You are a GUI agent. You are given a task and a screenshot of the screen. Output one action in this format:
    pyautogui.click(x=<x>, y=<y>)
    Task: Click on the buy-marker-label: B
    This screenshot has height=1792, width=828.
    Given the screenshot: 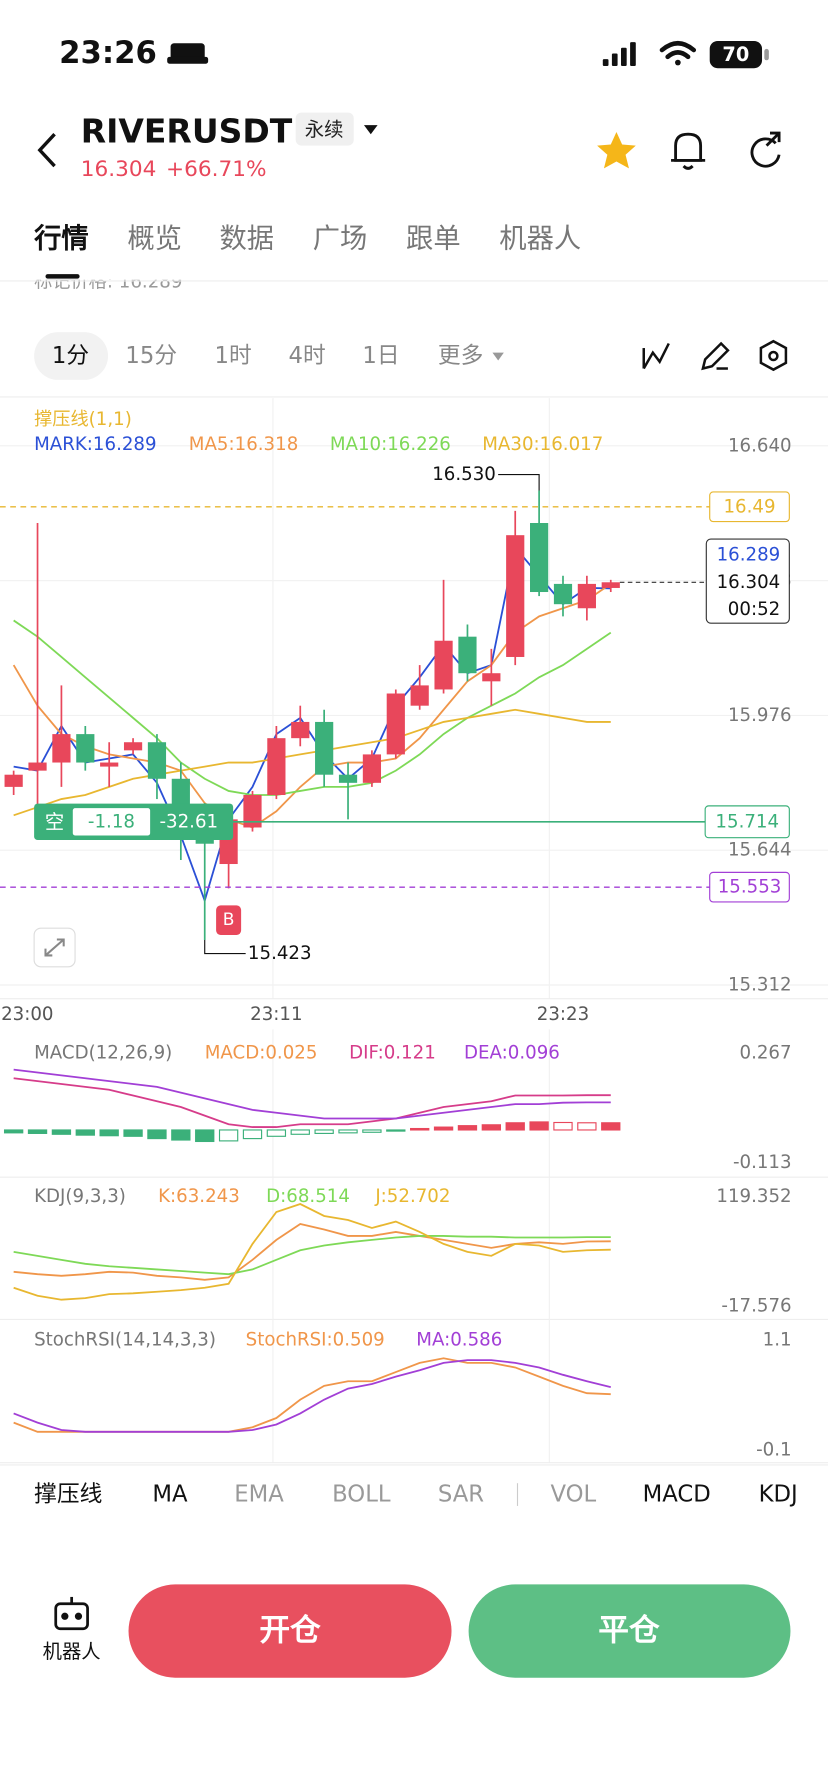 What is the action you would take?
    pyautogui.click(x=229, y=920)
    